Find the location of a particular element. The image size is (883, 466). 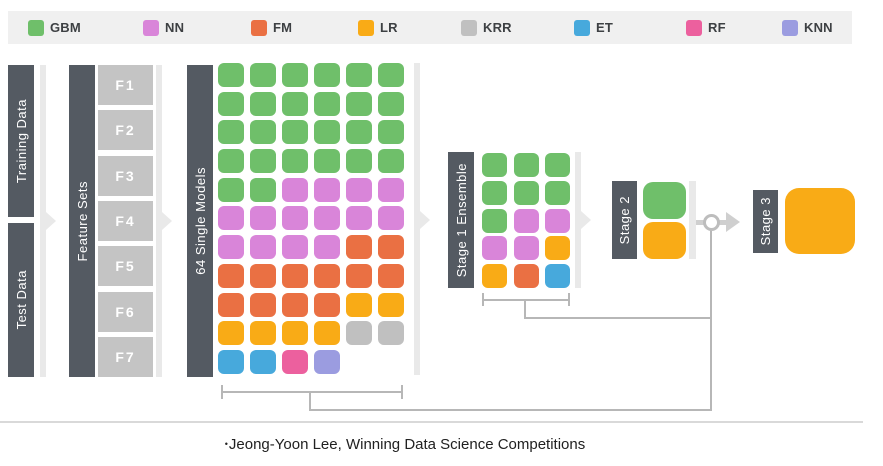

bracket-a-drop is located at coordinates (310, 401).